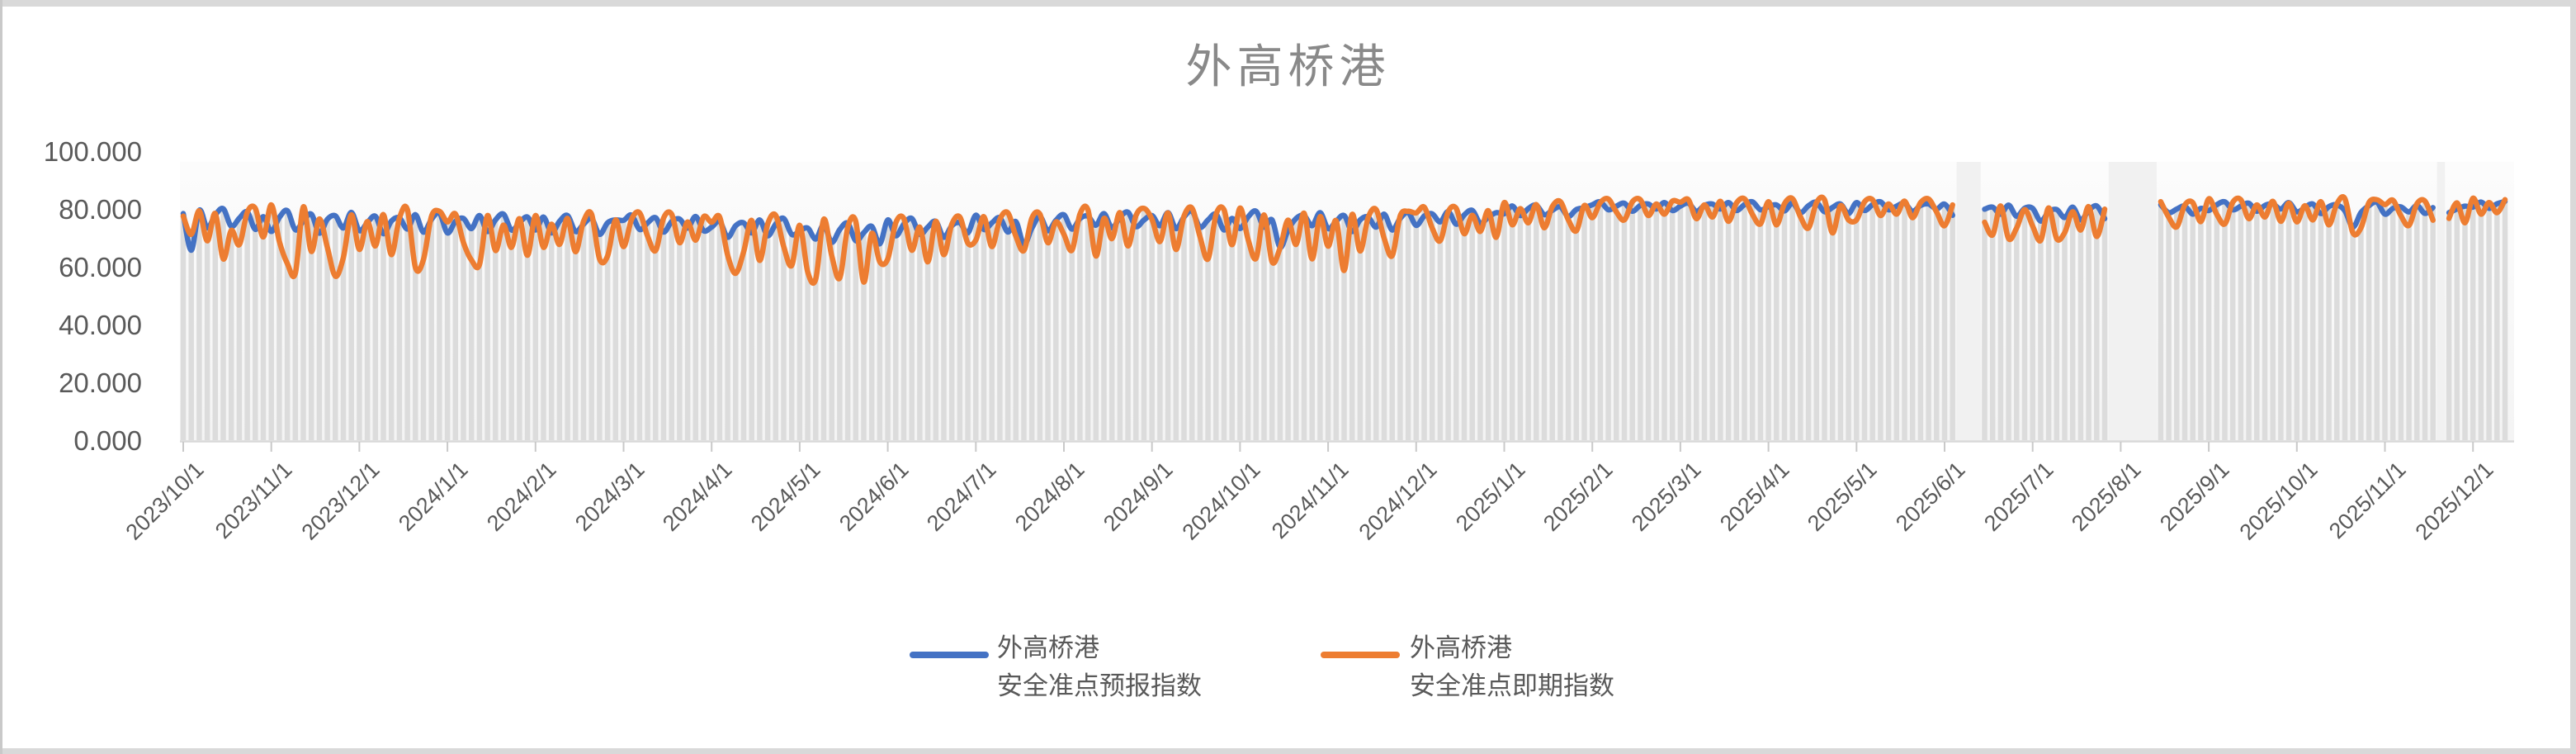 Image resolution: width=2576 pixels, height=754 pixels. What do you see at coordinates (1347, 446) in the screenshot?
I see `x-axis-line` at bounding box center [1347, 446].